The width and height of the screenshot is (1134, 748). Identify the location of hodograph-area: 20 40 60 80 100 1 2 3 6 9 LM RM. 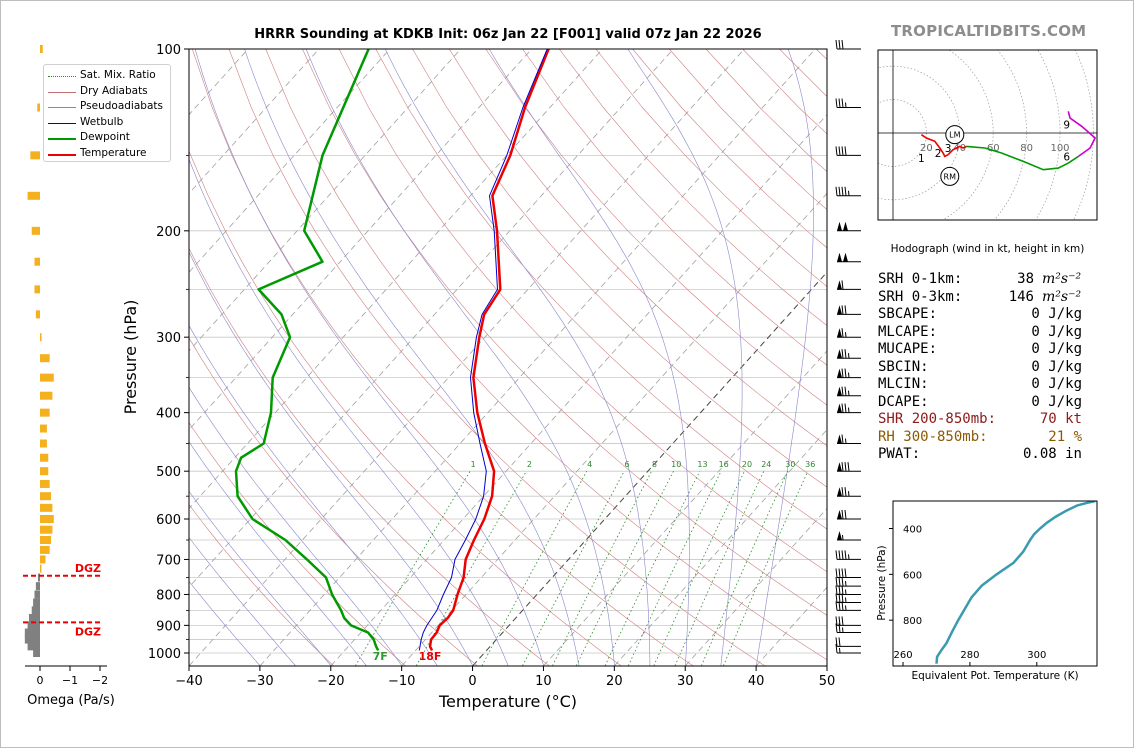
(987, 135).